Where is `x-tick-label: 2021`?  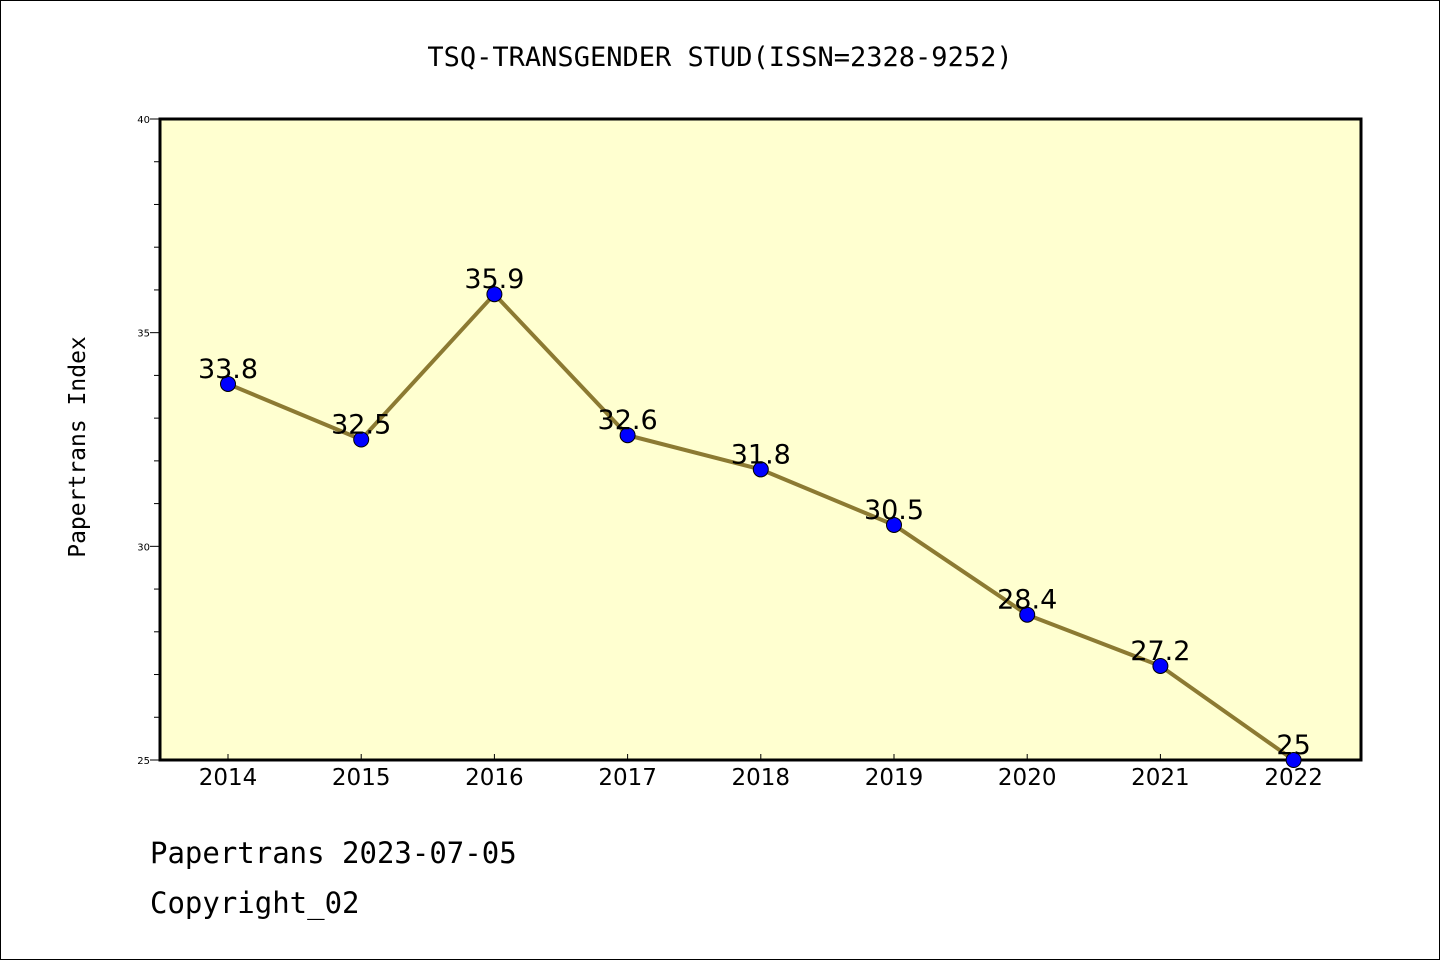
x-tick-label: 2021 is located at coordinates (1160, 778).